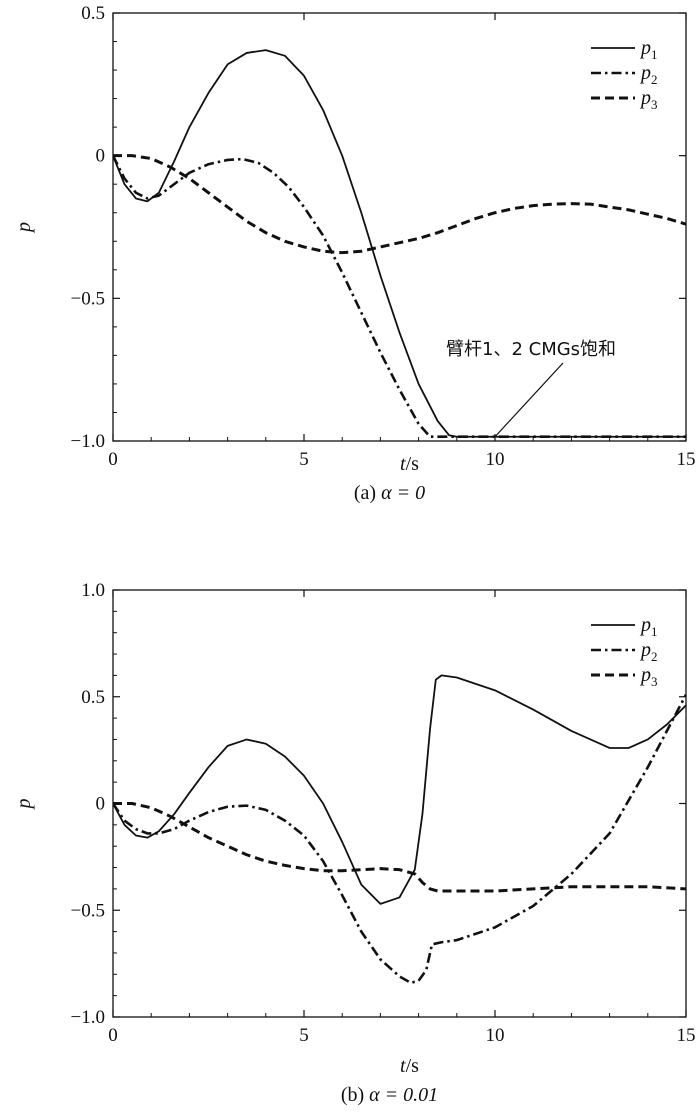 The width and height of the screenshot is (700, 1116). Describe the element at coordinates (355, 1095) in the screenshot. I see `caption-panel-id: (b)` at that location.